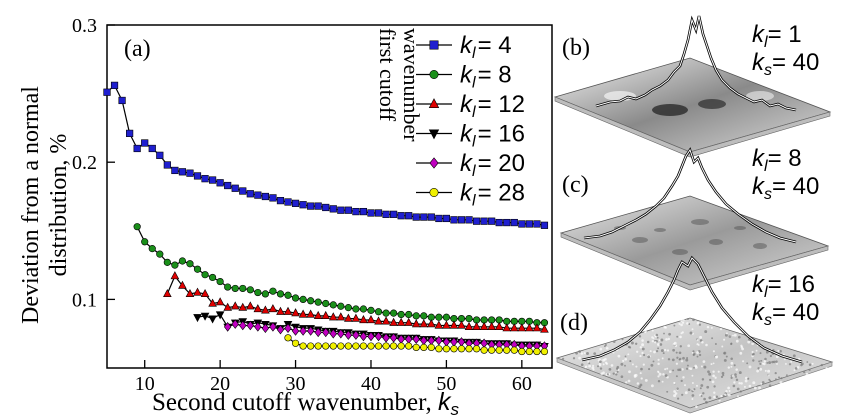 The image size is (841, 417). Describe the element at coordinates (464, 77) in the screenshot. I see `legend-entry: kl= 8` at that location.